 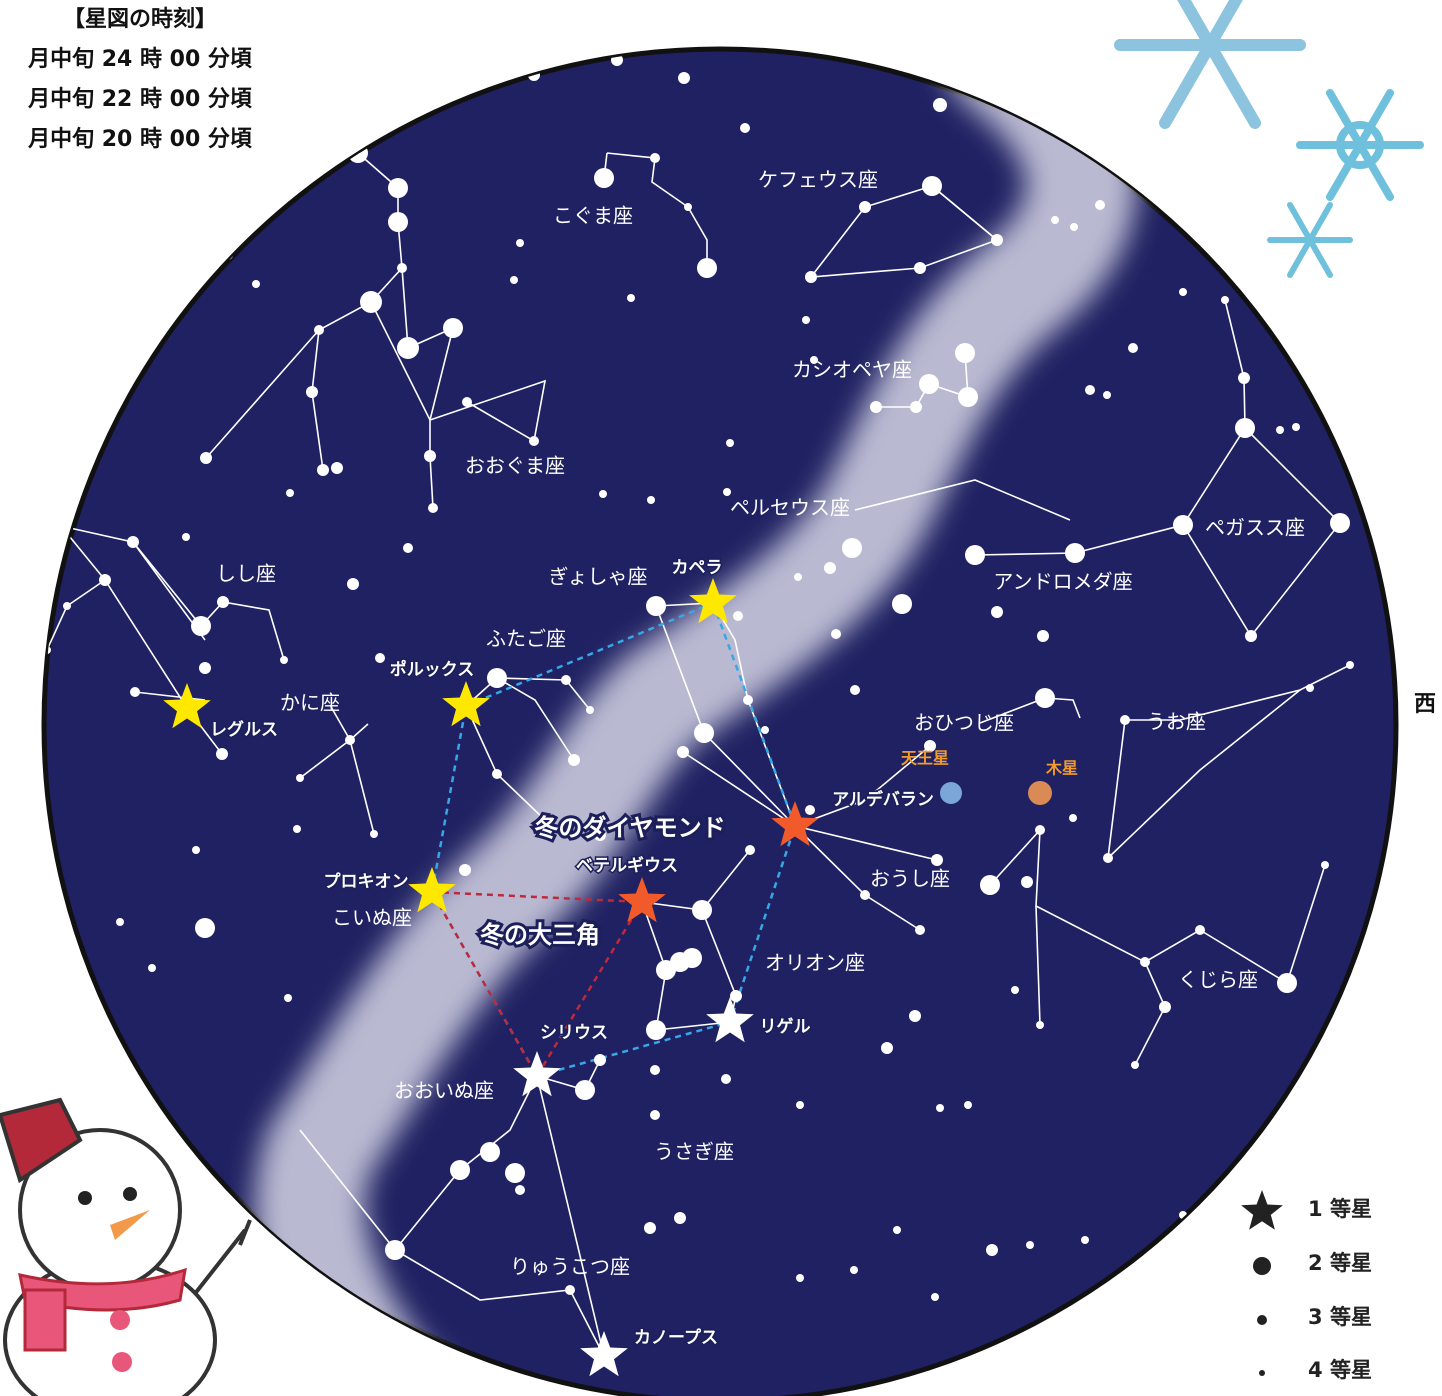 What do you see at coordinates (444, 1091) in the screenshot?
I see `label: おおいぬ座` at bounding box center [444, 1091].